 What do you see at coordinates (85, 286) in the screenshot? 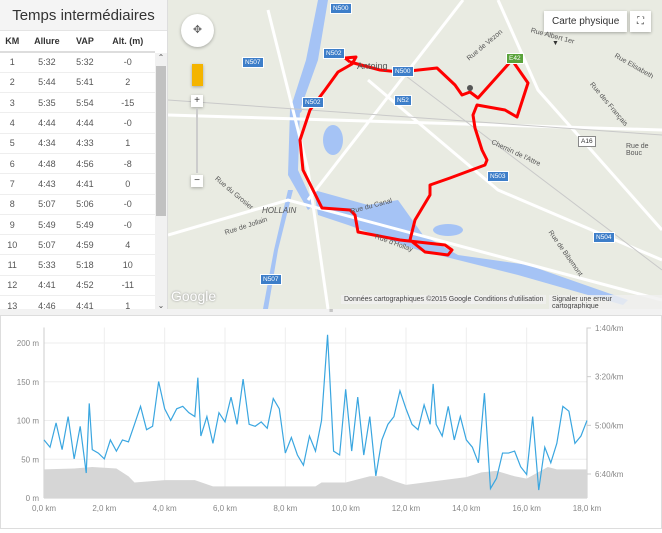
I see `split-cell: 4:52` at bounding box center [85, 286].